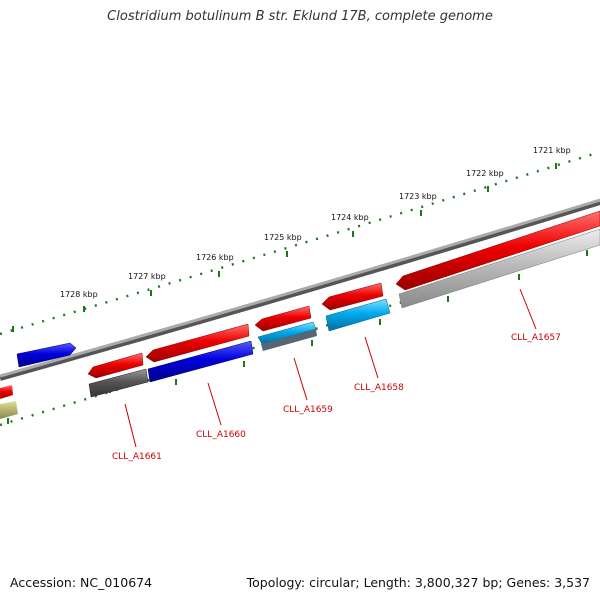 This screenshot has width=600, height=600. What do you see at coordinates (118, 383) in the screenshot?
I see `gene-gray-cll-a1661` at bounding box center [118, 383].